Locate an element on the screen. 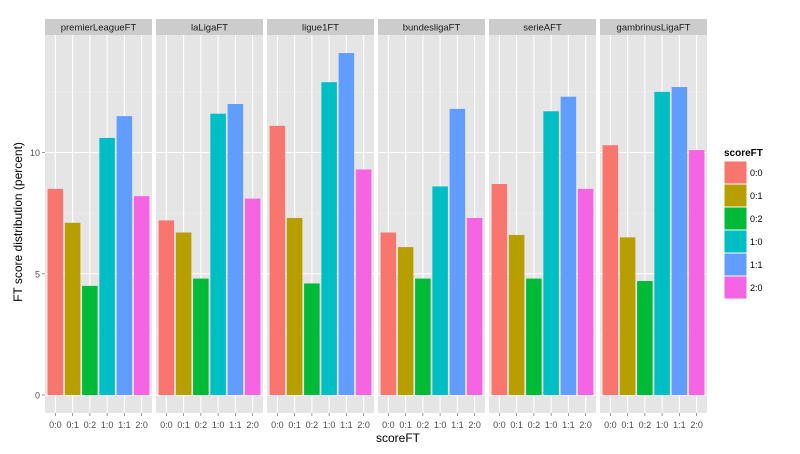  facet-panel-gambrinusLigaFT: gambrinusLigaFT 0:0 0:1 0:2 1:0 1:1 2:0 is located at coordinates (653, 224).